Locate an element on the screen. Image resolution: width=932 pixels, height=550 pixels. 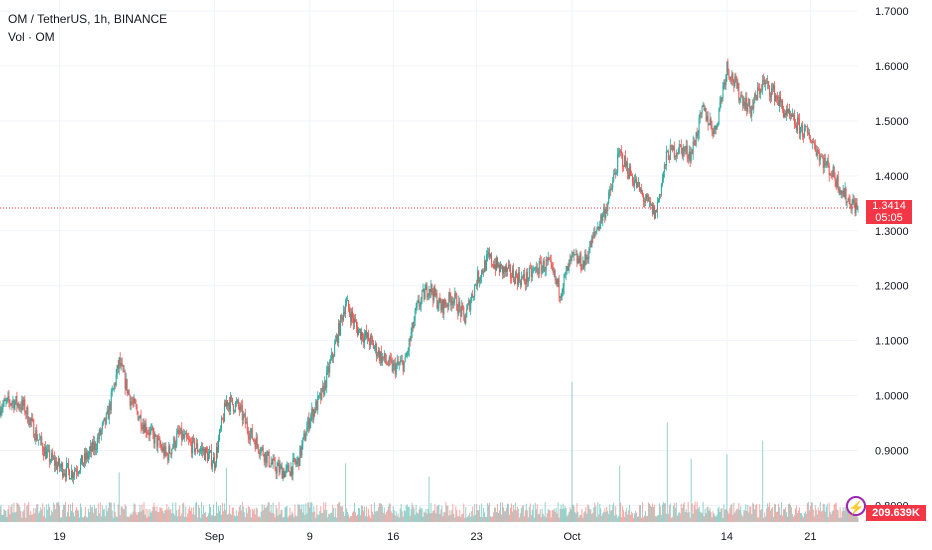
x-axis: 19 Sep 9 16 23 Oct 14 21 is located at coordinates (434, 537).